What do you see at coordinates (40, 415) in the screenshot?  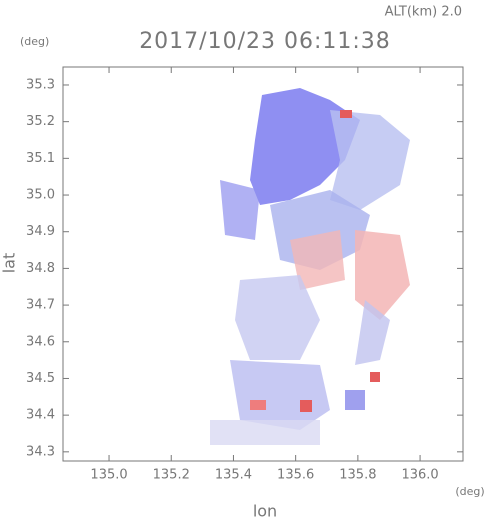 I see `y-tick-label: 34.4` at bounding box center [40, 415].